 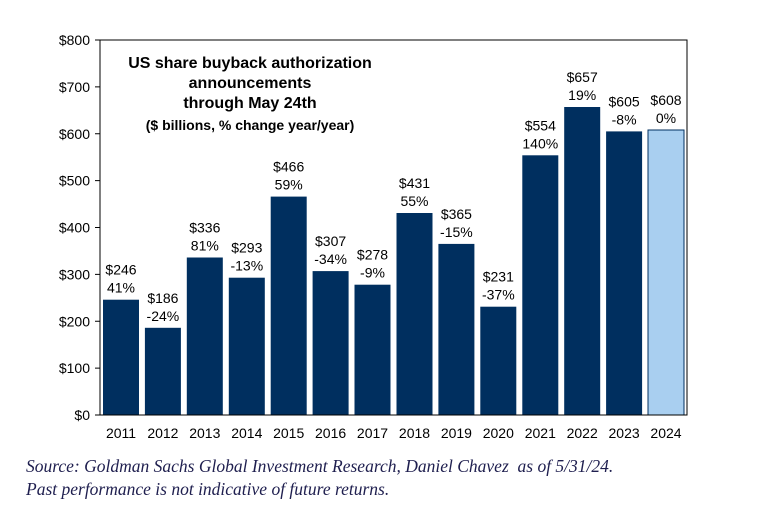 I want to click on y-tick-label-0: $0, so click(x=82, y=415).